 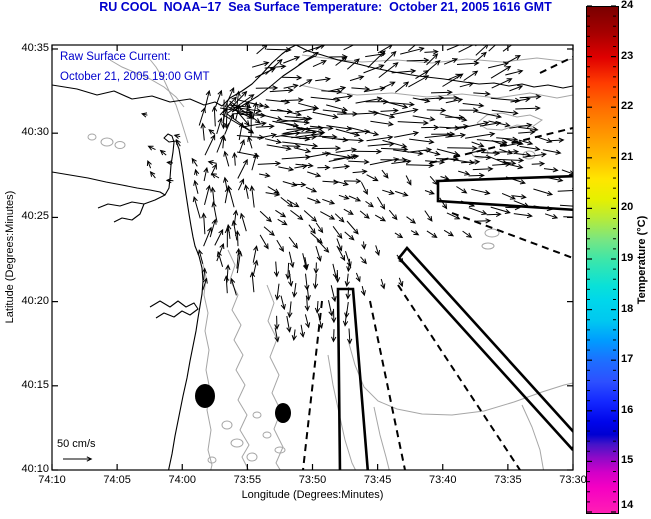 What do you see at coordinates (627, 258) in the screenshot?
I see `colorbar-tick-label: 19` at bounding box center [627, 258].